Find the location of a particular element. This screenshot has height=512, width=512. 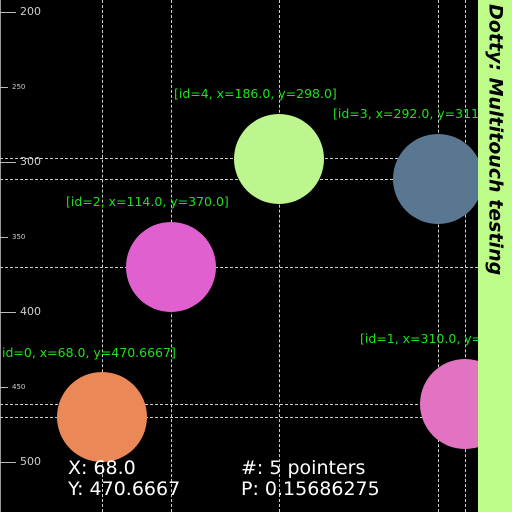

pointer-2-label: [id=2, x=114.0, y=370.0] is located at coordinates (147, 201).